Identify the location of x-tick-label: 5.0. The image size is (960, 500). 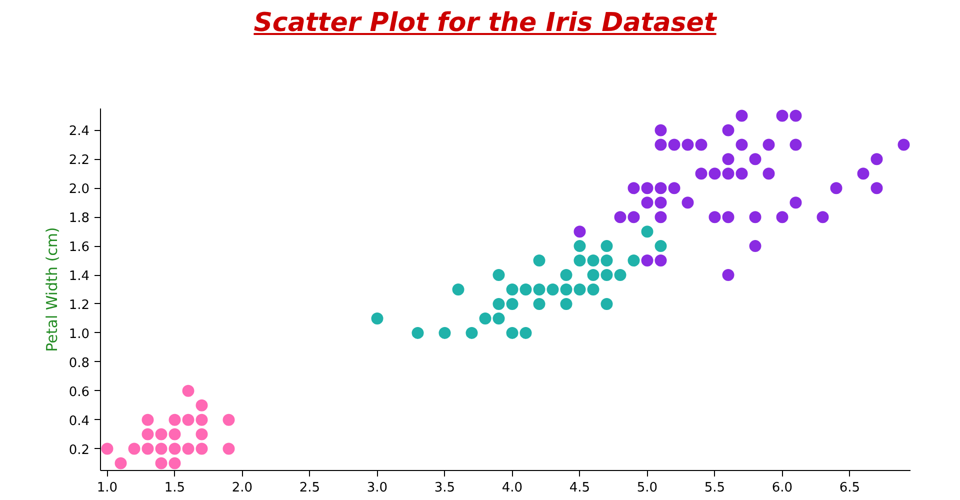
(647, 488).